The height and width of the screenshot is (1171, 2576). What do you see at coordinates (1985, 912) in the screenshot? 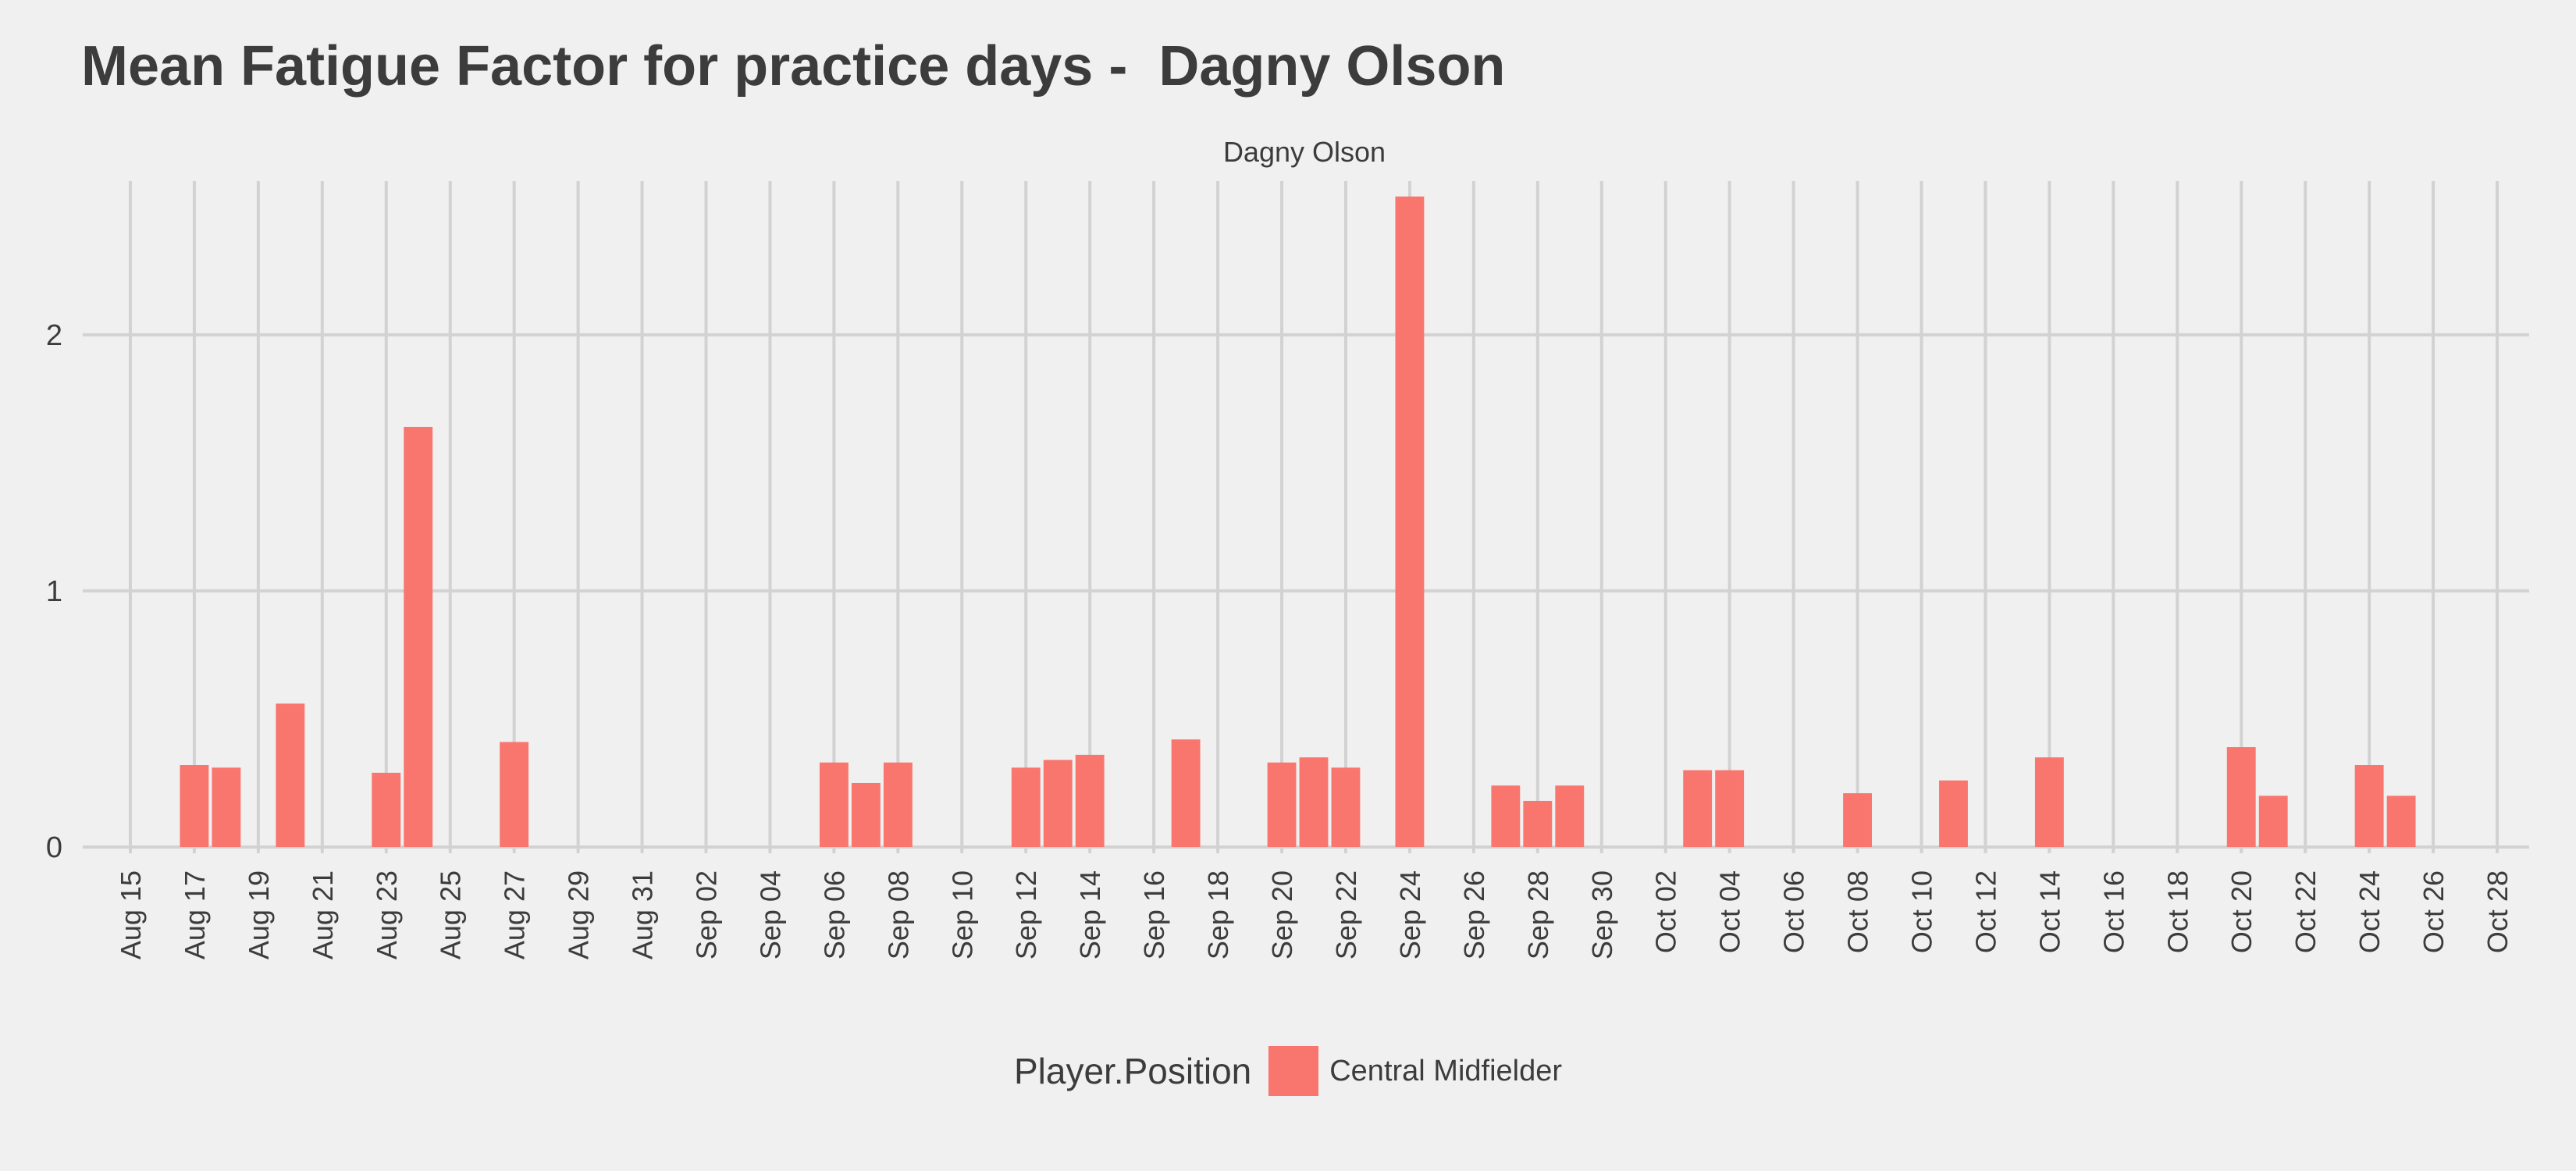
I see `x-tick-label: Oct 12` at bounding box center [1985, 912].